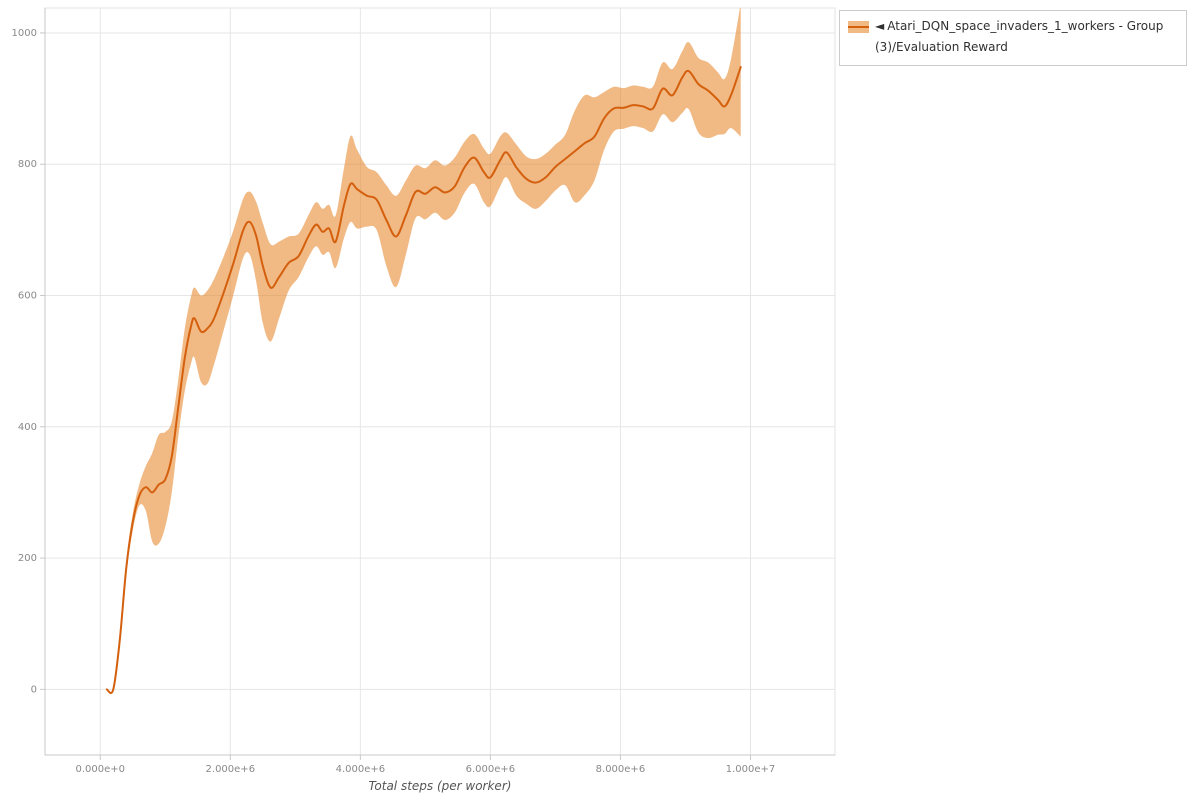  What do you see at coordinates (361, 769) in the screenshot?
I see `x-tick-label: 4.000e+6` at bounding box center [361, 769].